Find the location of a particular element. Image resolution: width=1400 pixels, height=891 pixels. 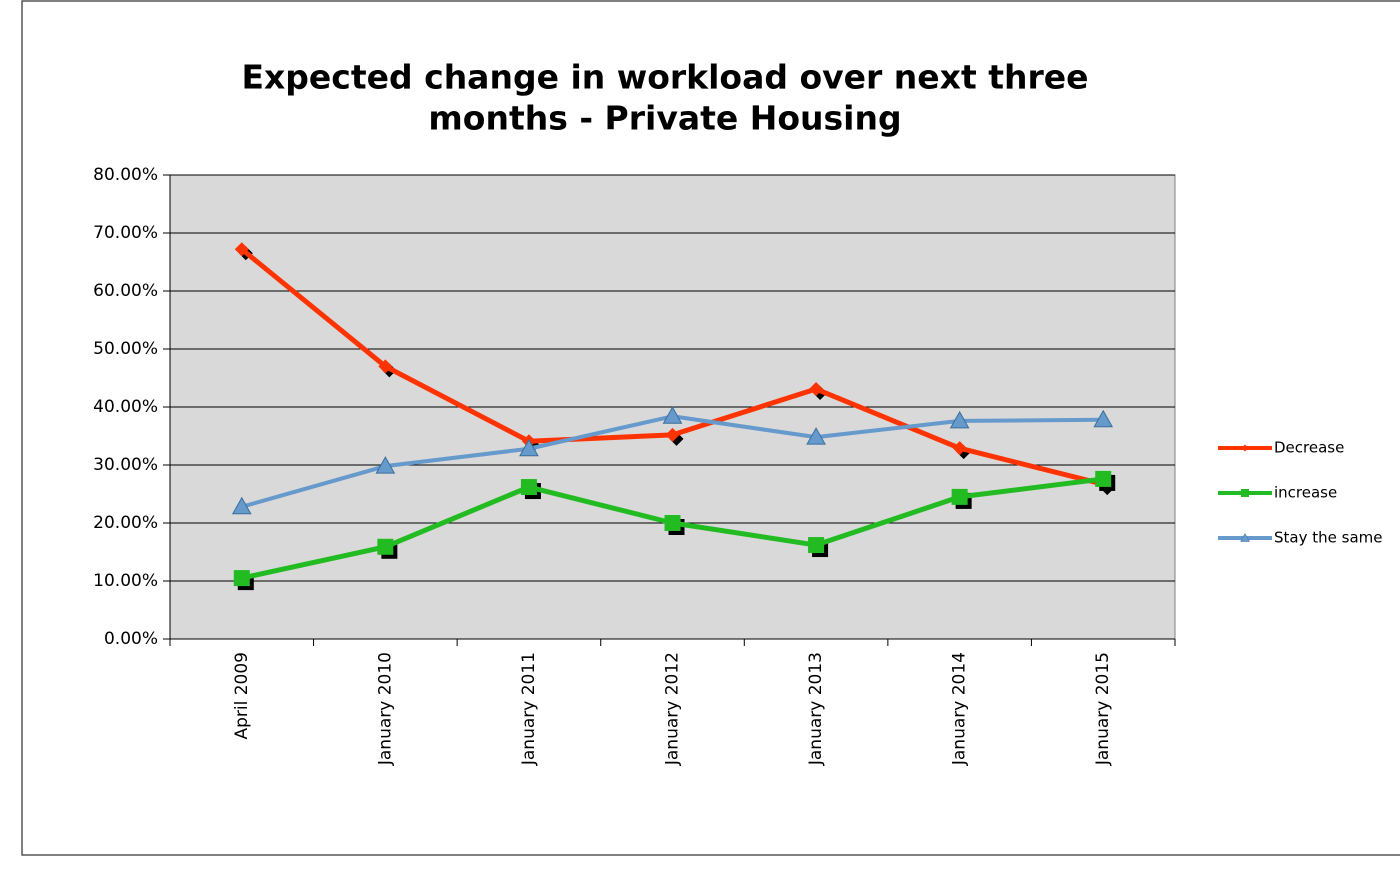

y-tick-label: 10.00% is located at coordinates (125, 581).